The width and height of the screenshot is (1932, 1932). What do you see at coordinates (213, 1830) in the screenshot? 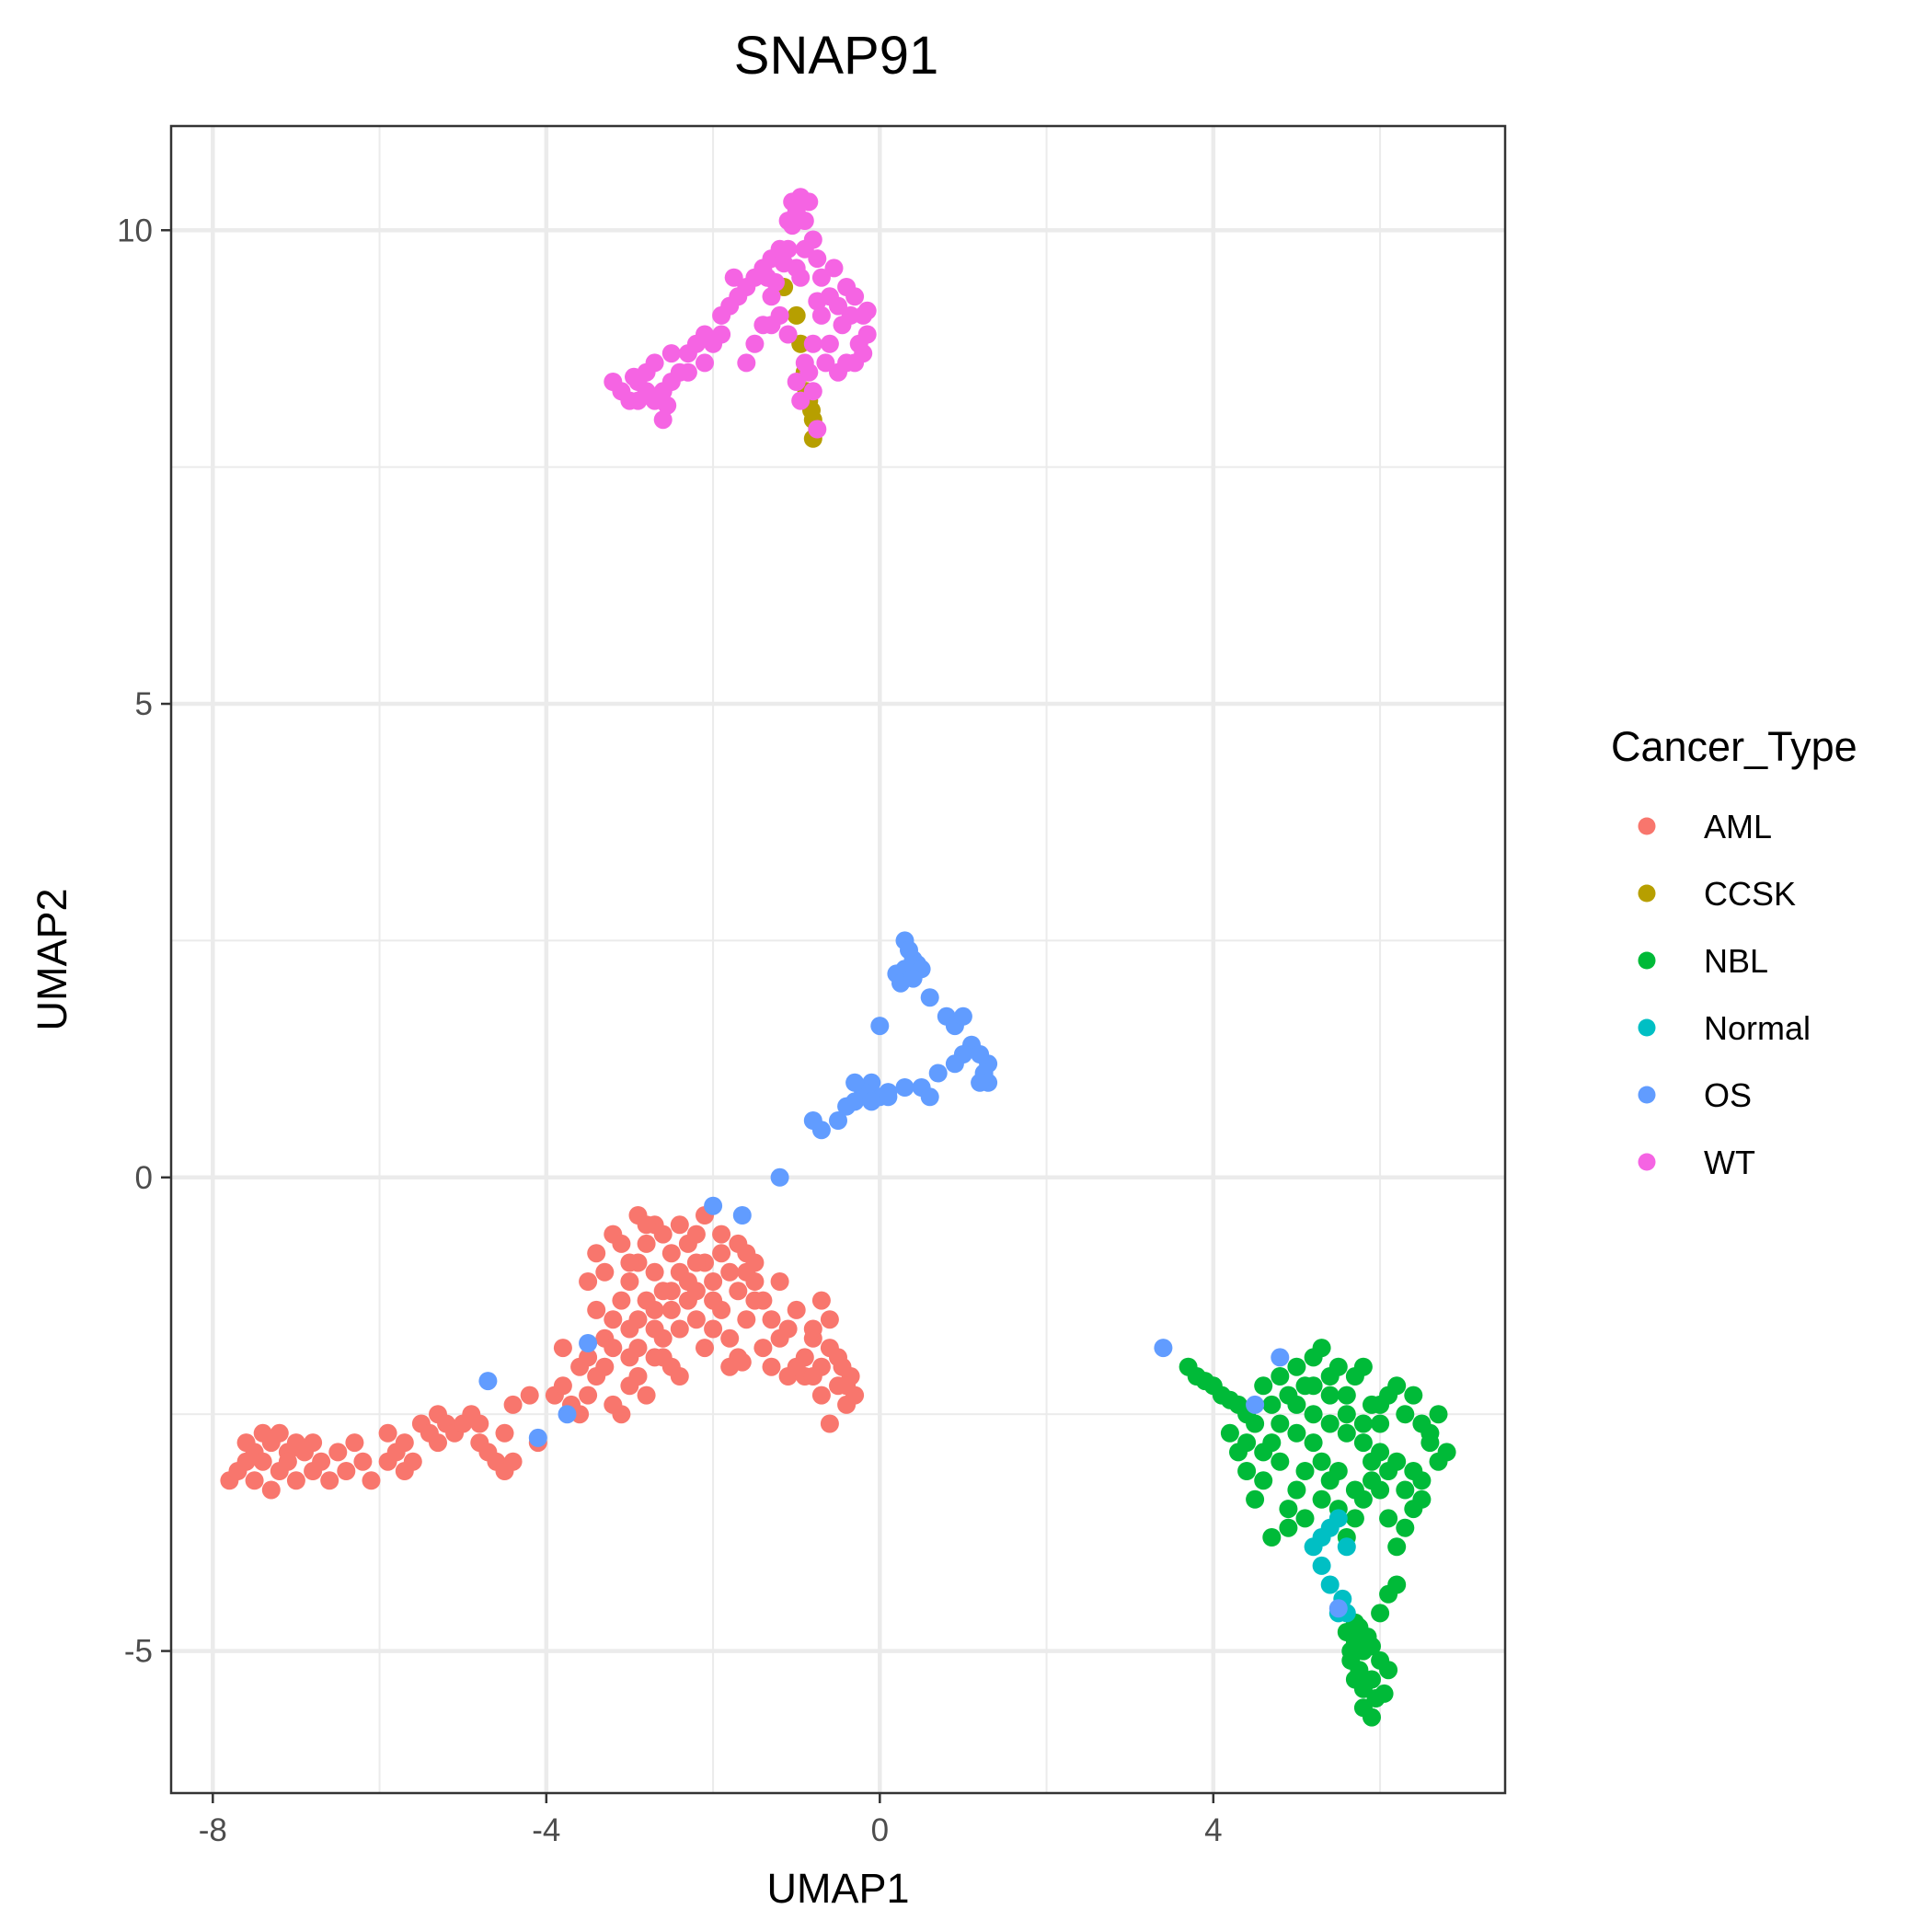
I see `x-tick-label: -8` at bounding box center [213, 1830].